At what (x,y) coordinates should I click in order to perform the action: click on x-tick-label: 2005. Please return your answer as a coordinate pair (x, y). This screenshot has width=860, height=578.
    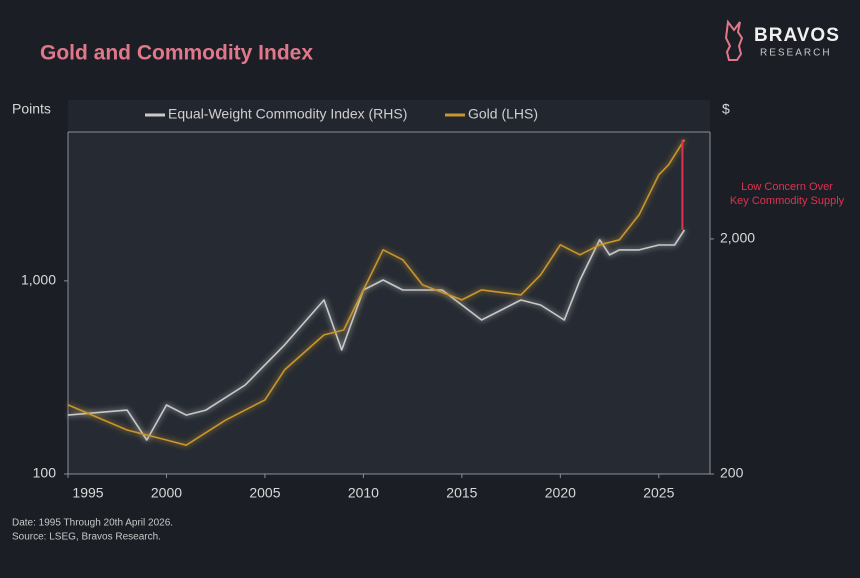
    Looking at the image, I should click on (264, 493).